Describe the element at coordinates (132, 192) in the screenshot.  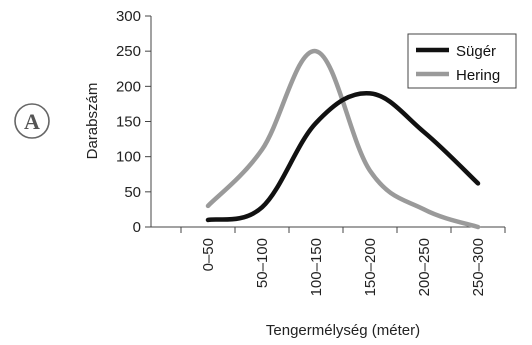
I see `y-tick-label: 50` at that location.